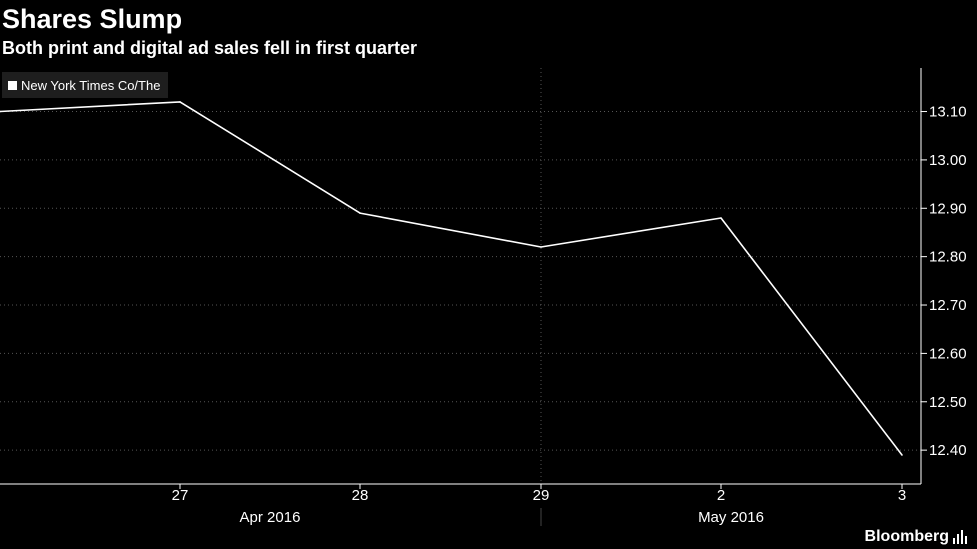 The image size is (977, 549). What do you see at coordinates (541, 495) in the screenshot?
I see `x-tick-label: 29` at bounding box center [541, 495].